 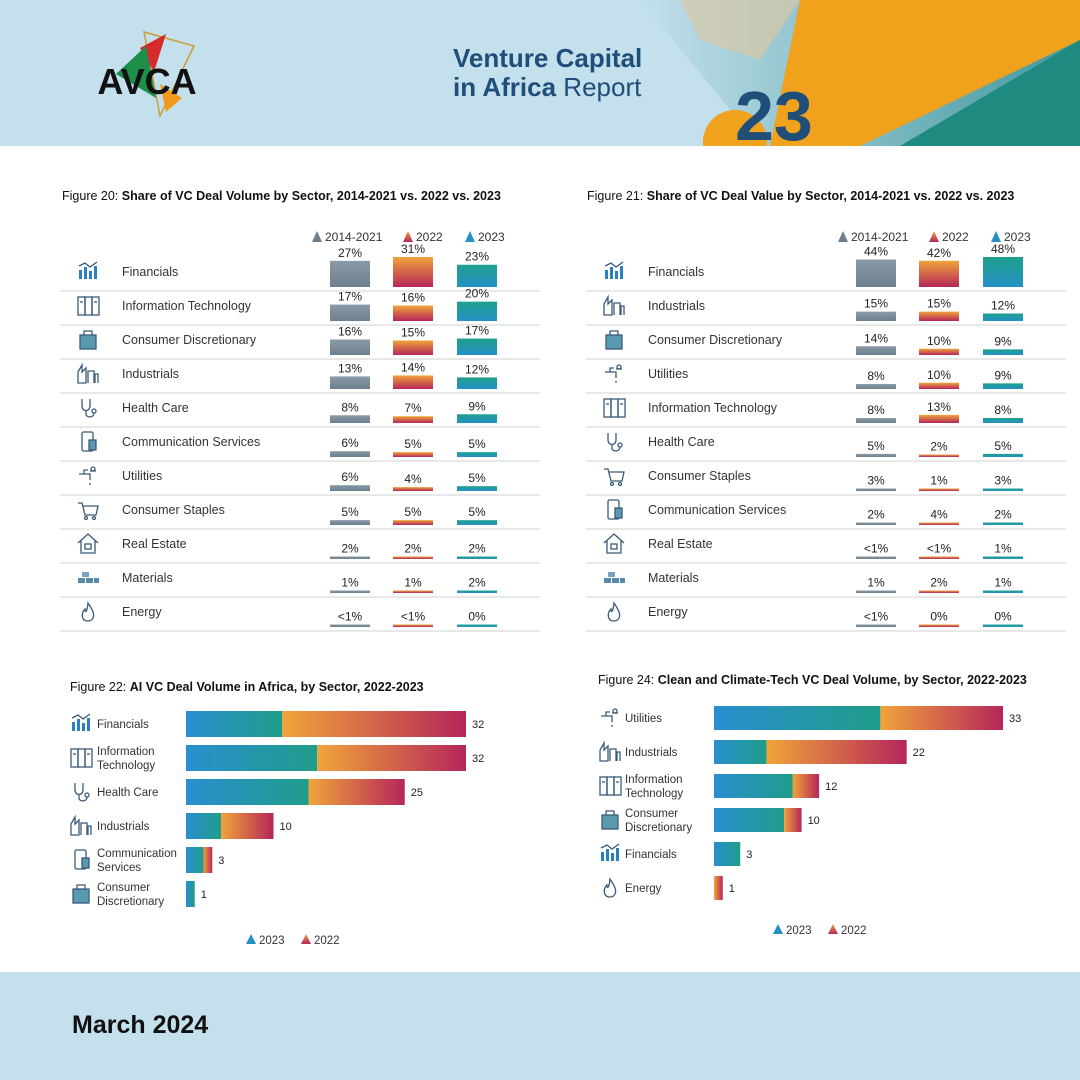 I want to click on table-row: Energy <1% 0% 0%, so click(x=826, y=616).